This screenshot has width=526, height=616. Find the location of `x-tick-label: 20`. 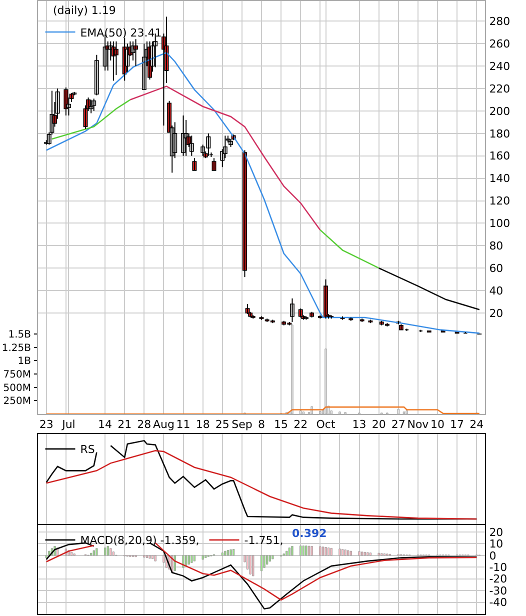

x-tick-label: 20 is located at coordinates (379, 425).